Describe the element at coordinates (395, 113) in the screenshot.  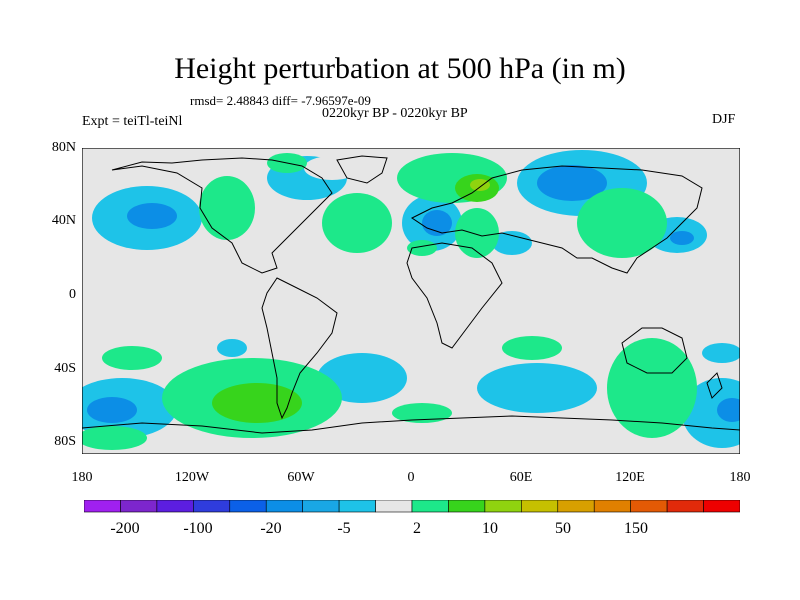
I see `period-label: 0220kyr BP - 0220kyr BP` at that location.